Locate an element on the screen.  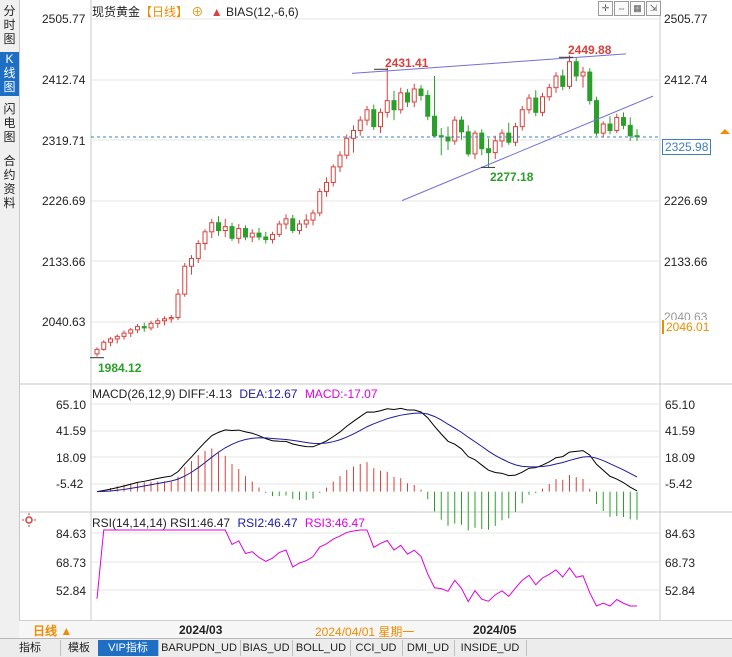
tab-template: 模板 is located at coordinates (79, 648).